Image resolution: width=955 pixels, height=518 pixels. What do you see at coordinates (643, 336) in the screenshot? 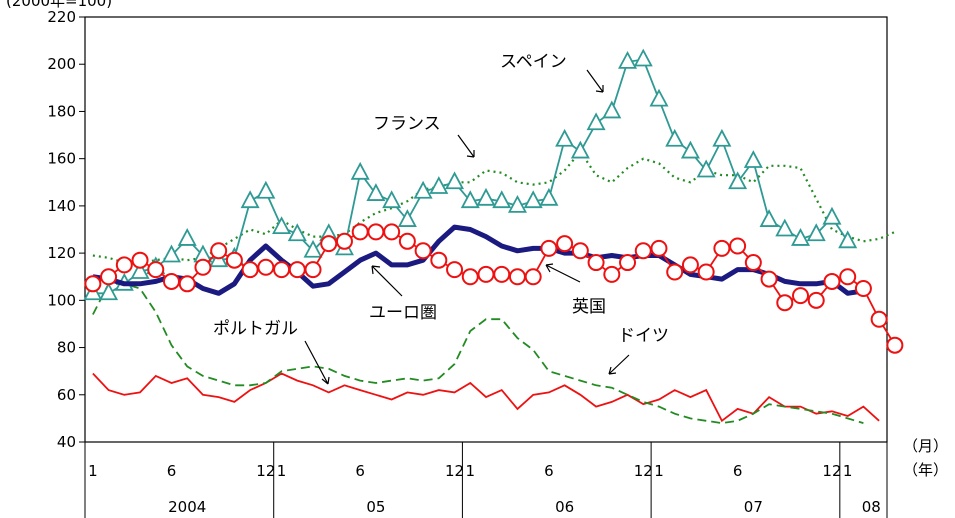
I see `label-germany: ドイツ` at bounding box center [643, 336].